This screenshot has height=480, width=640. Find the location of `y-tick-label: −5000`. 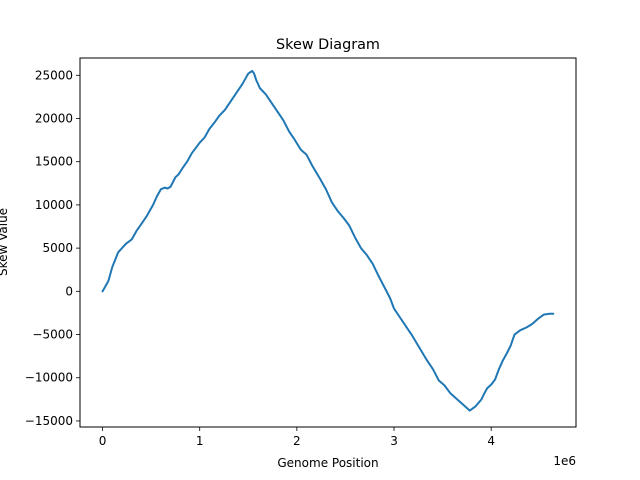

y-tick-label: −5000 is located at coordinates (52, 335).